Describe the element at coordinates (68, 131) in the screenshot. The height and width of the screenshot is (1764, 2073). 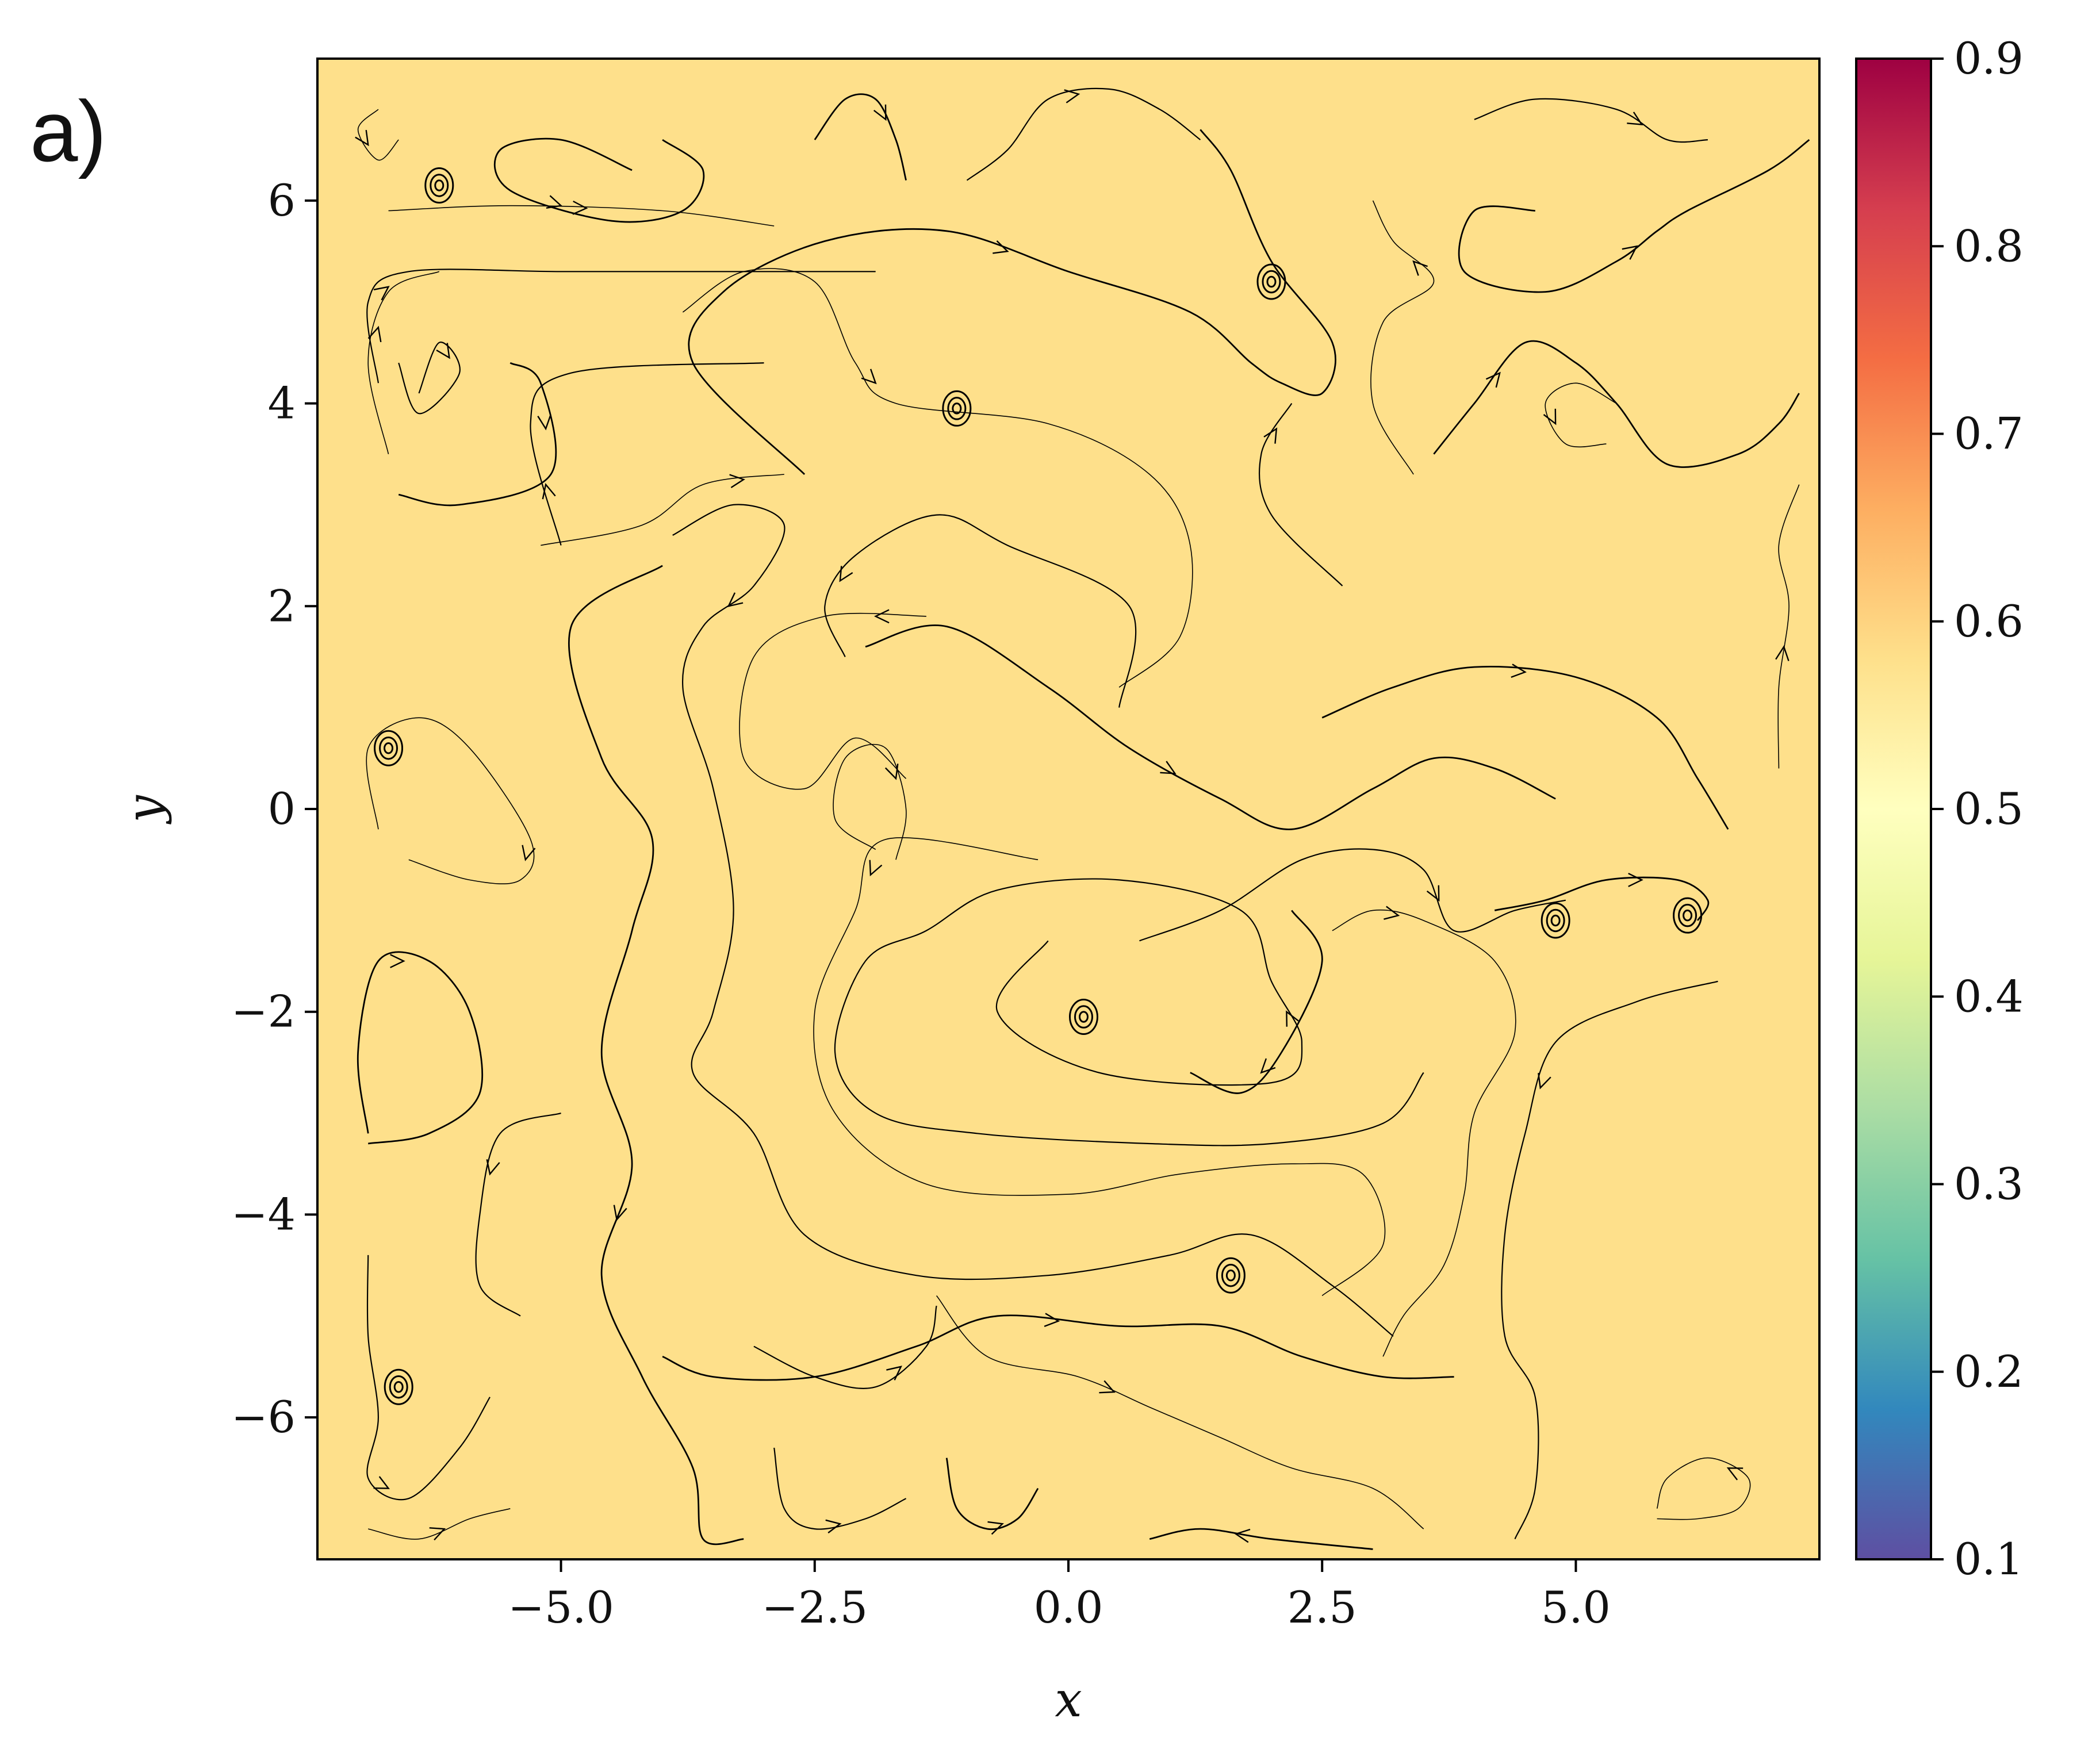
I see `panel-label: a)` at that location.